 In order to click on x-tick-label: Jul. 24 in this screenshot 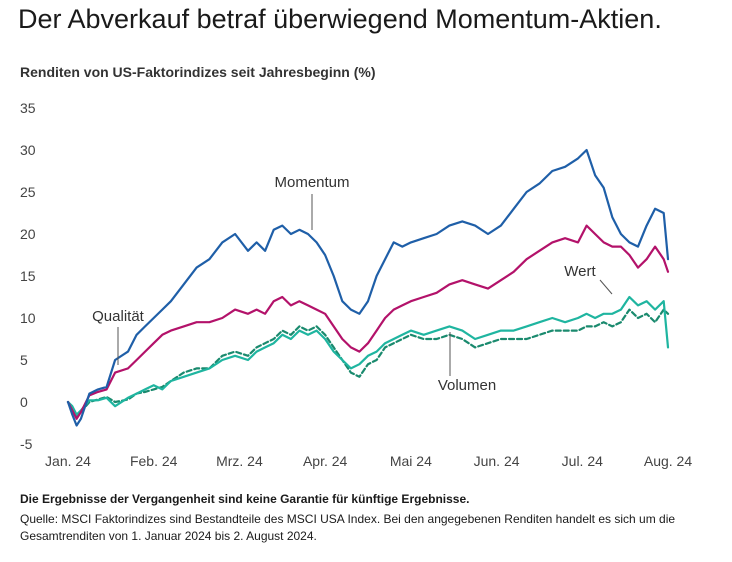, I will do `click(582, 461)`.